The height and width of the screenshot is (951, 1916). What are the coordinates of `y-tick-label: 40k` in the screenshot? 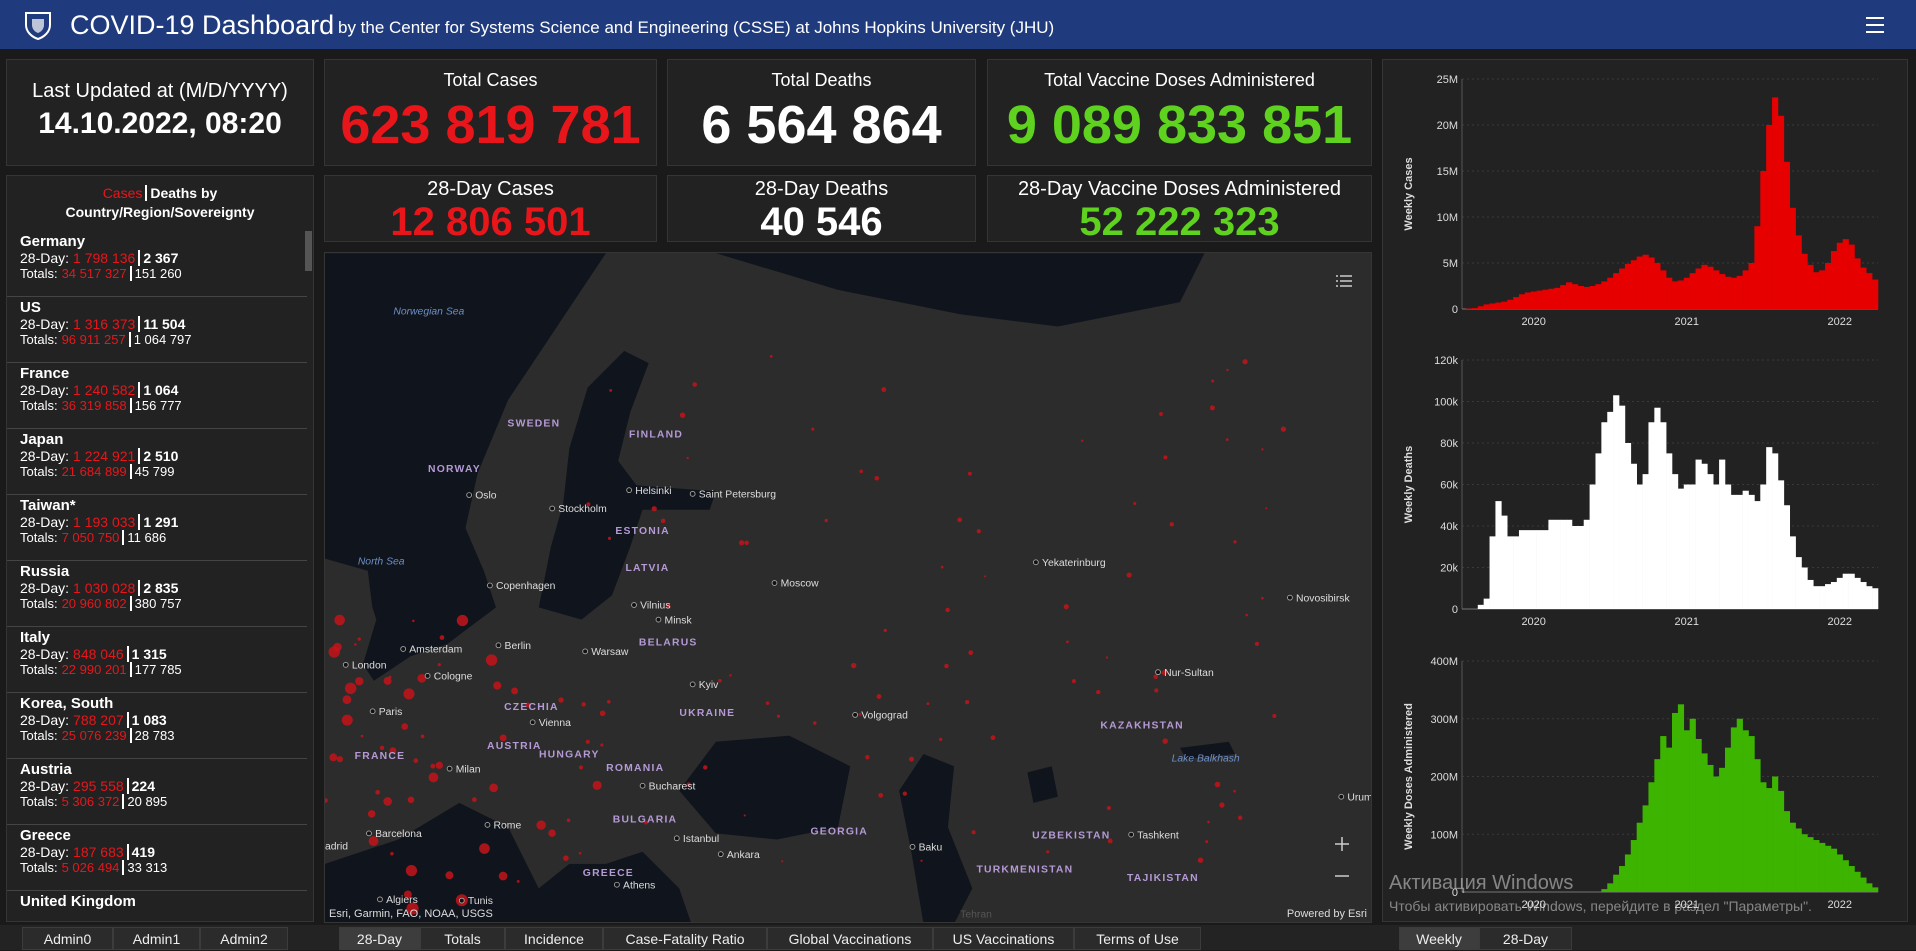 It's located at (1449, 527).